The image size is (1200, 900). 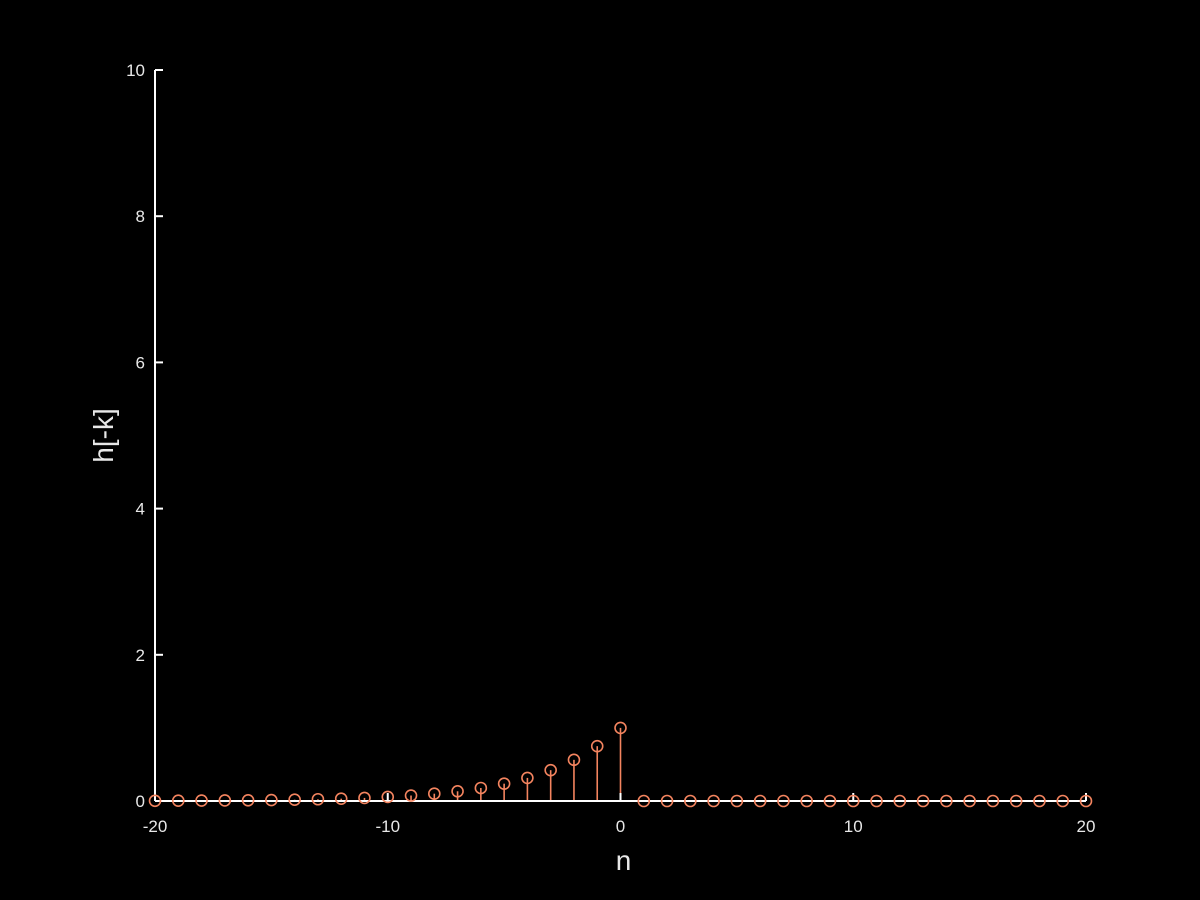 What do you see at coordinates (620, 826) in the screenshot?
I see `x-tick-label: 0` at bounding box center [620, 826].